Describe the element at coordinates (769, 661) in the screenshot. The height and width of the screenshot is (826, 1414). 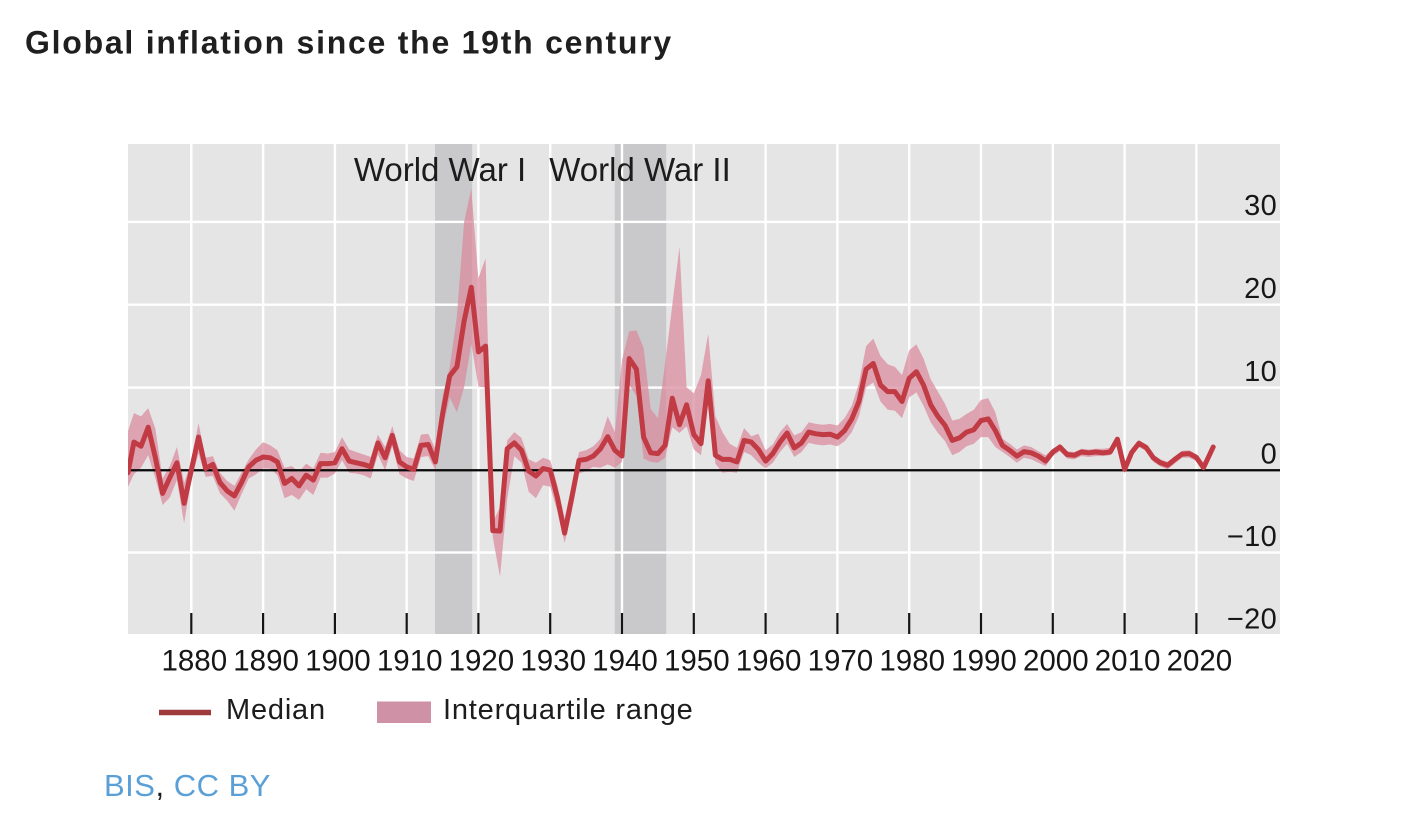
I see `svg-text: 1960` at that location.